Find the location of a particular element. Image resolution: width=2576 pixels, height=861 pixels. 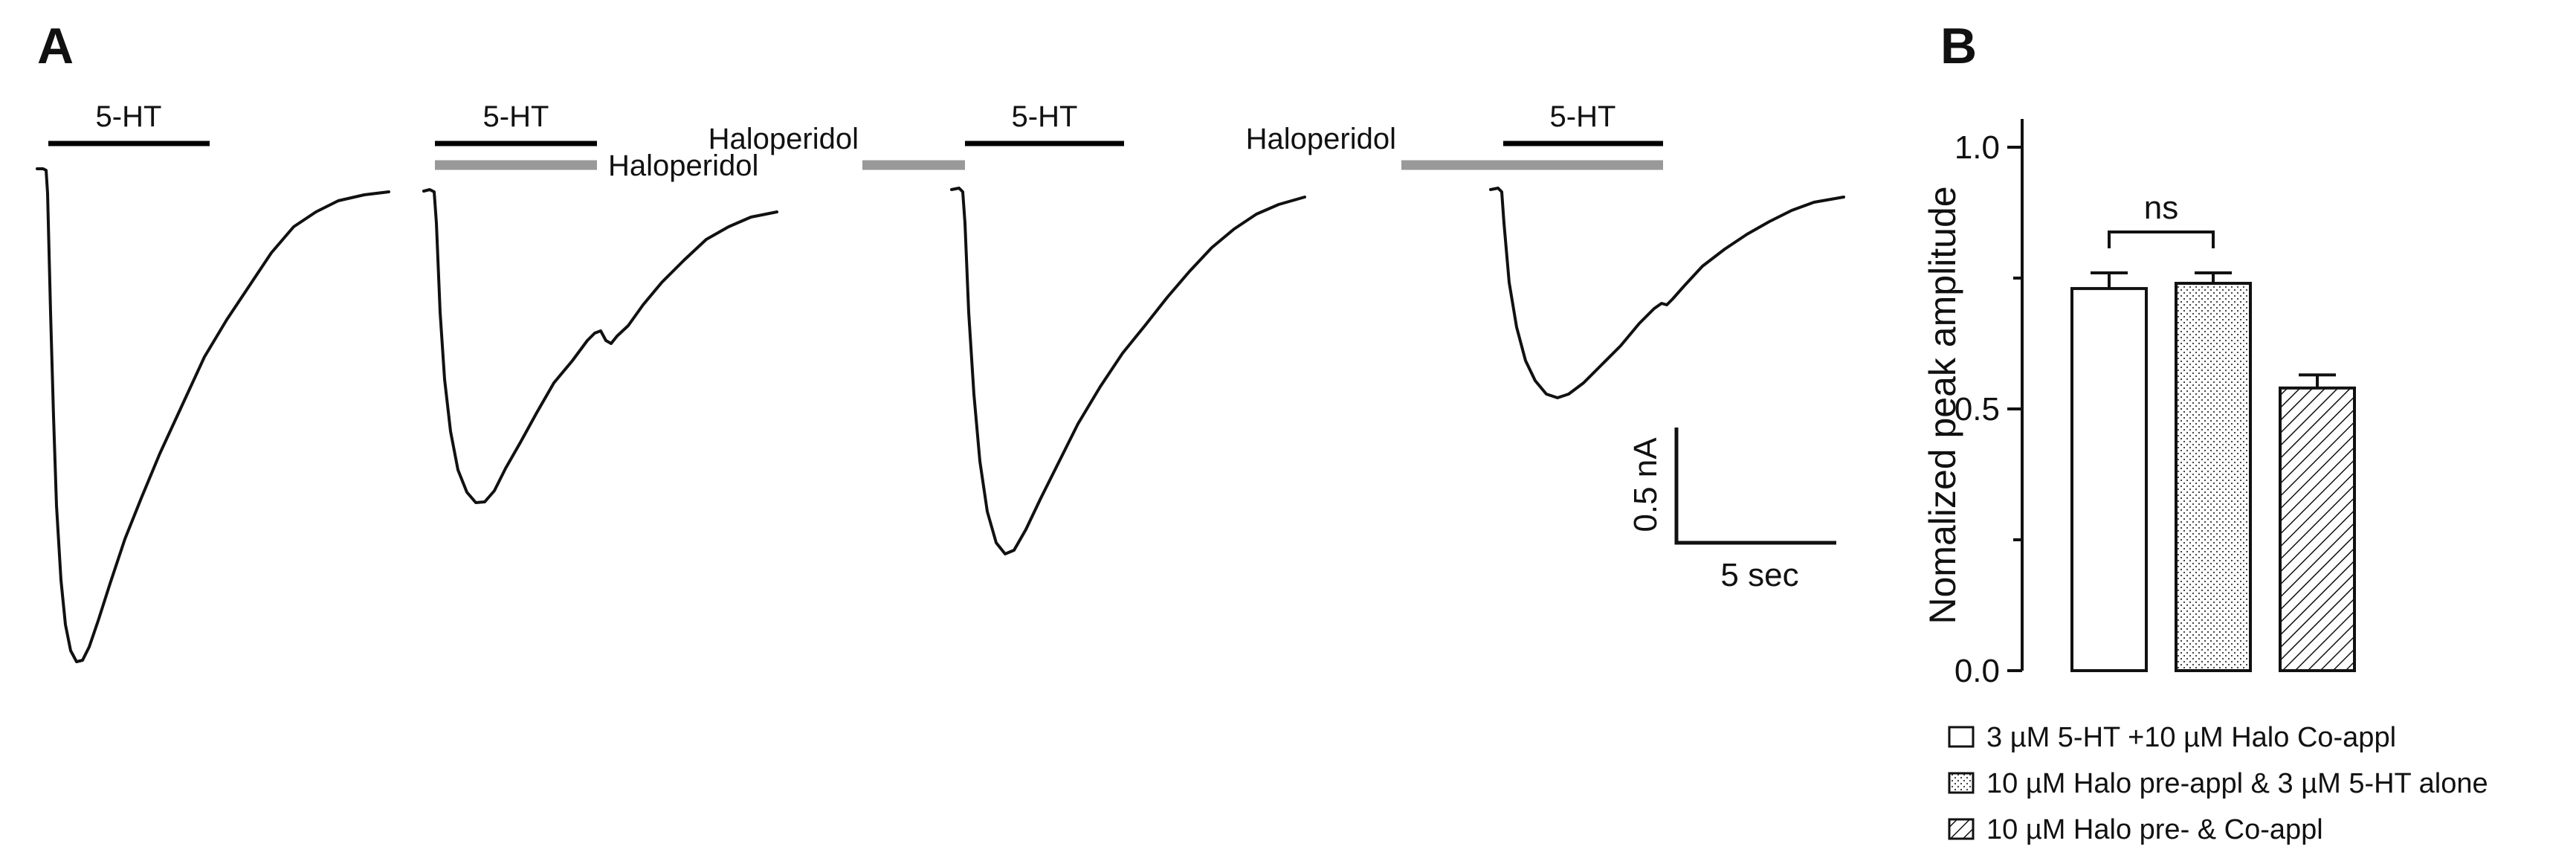

y-axis-label: Nomalized peak amplitude is located at coordinates (1942, 405).